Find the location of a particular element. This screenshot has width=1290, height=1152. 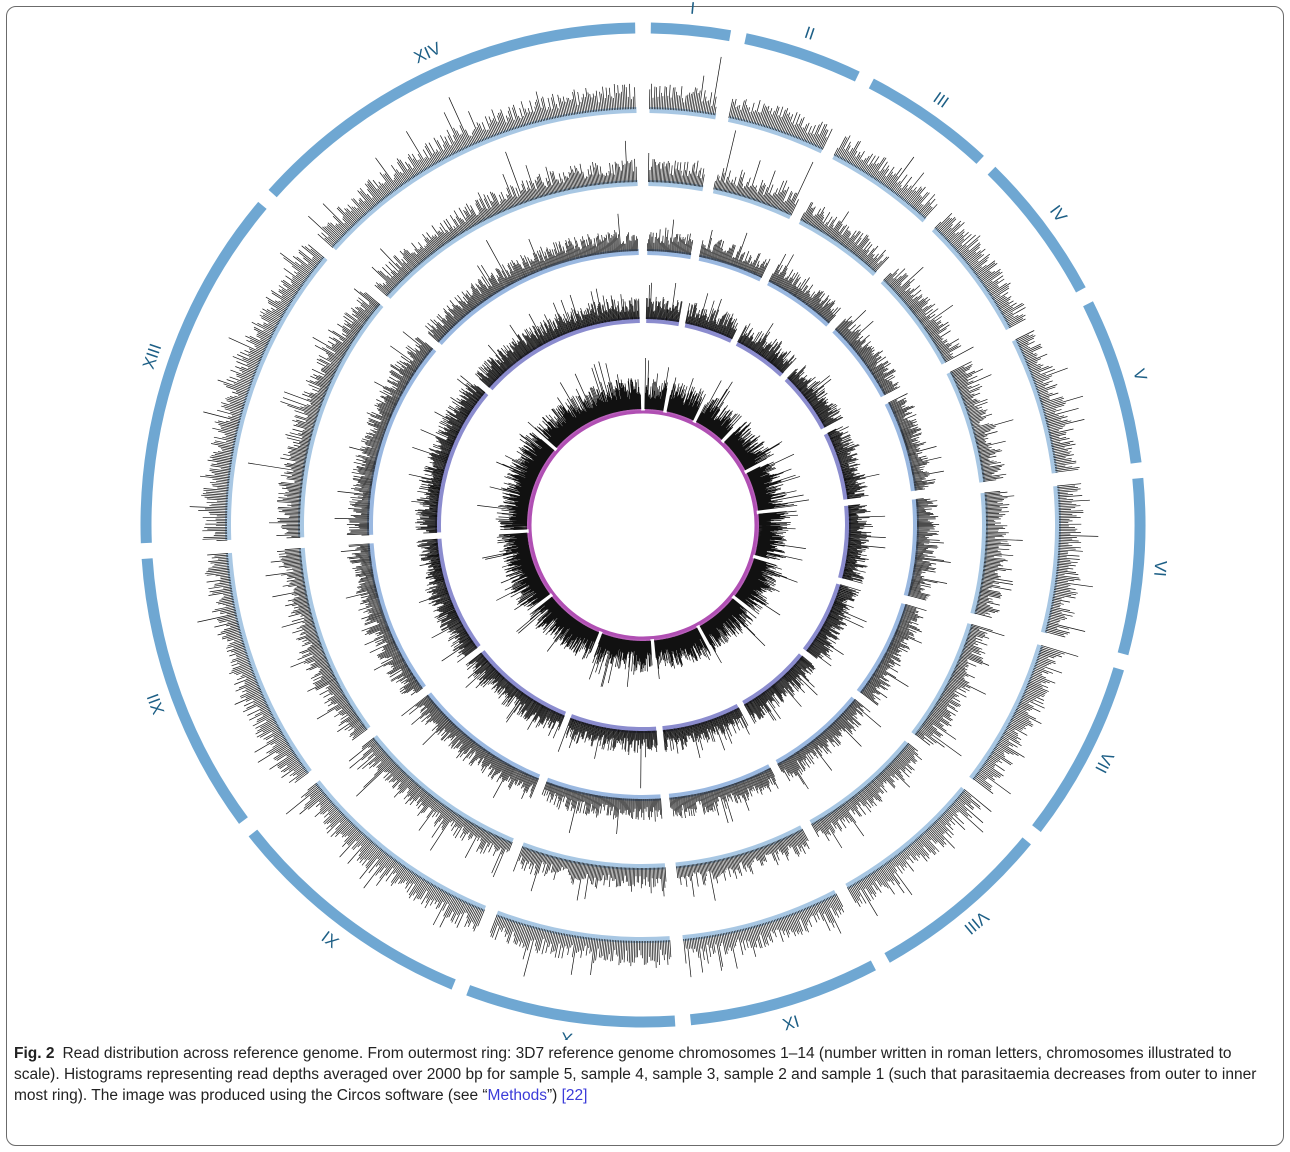

chromosome-band-xiii is located at coordinates (203, 372).